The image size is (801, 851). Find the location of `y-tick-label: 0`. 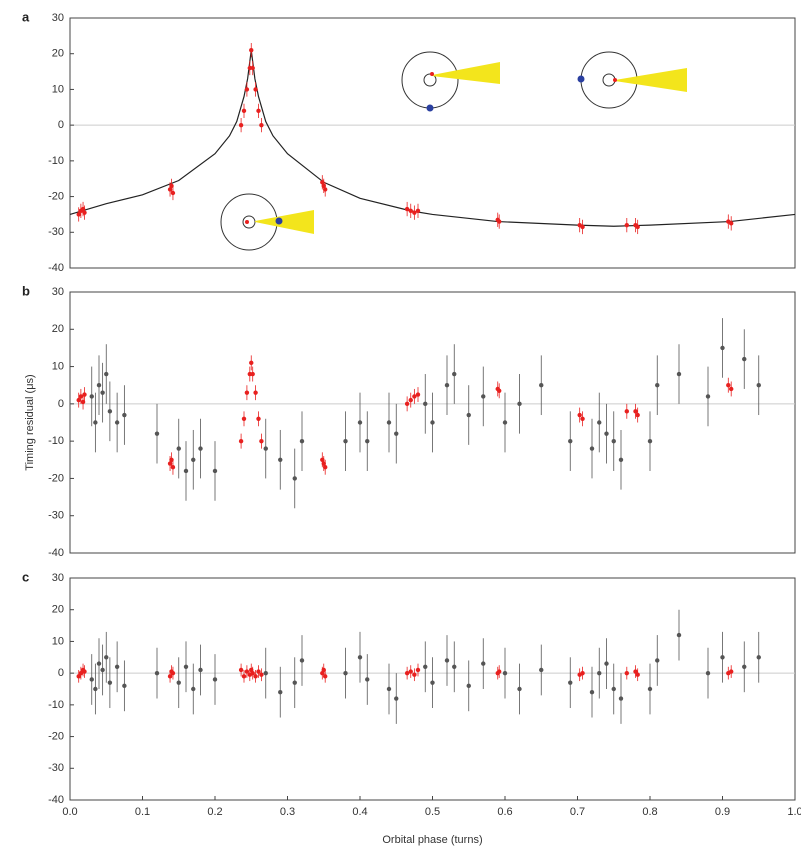

y-tick-label: 0 is located at coordinates (61, 673).